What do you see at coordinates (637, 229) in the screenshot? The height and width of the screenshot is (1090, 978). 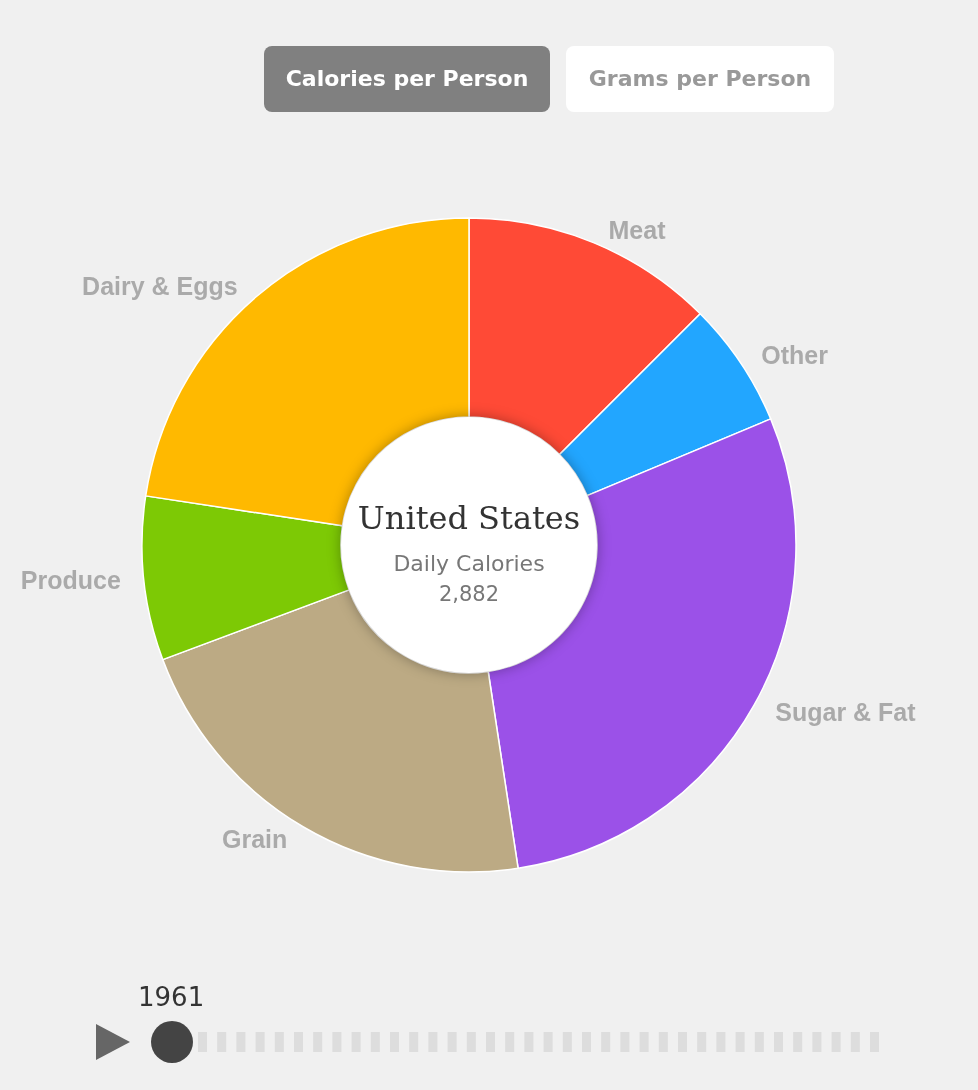 I see `slice-label: Meat` at bounding box center [637, 229].